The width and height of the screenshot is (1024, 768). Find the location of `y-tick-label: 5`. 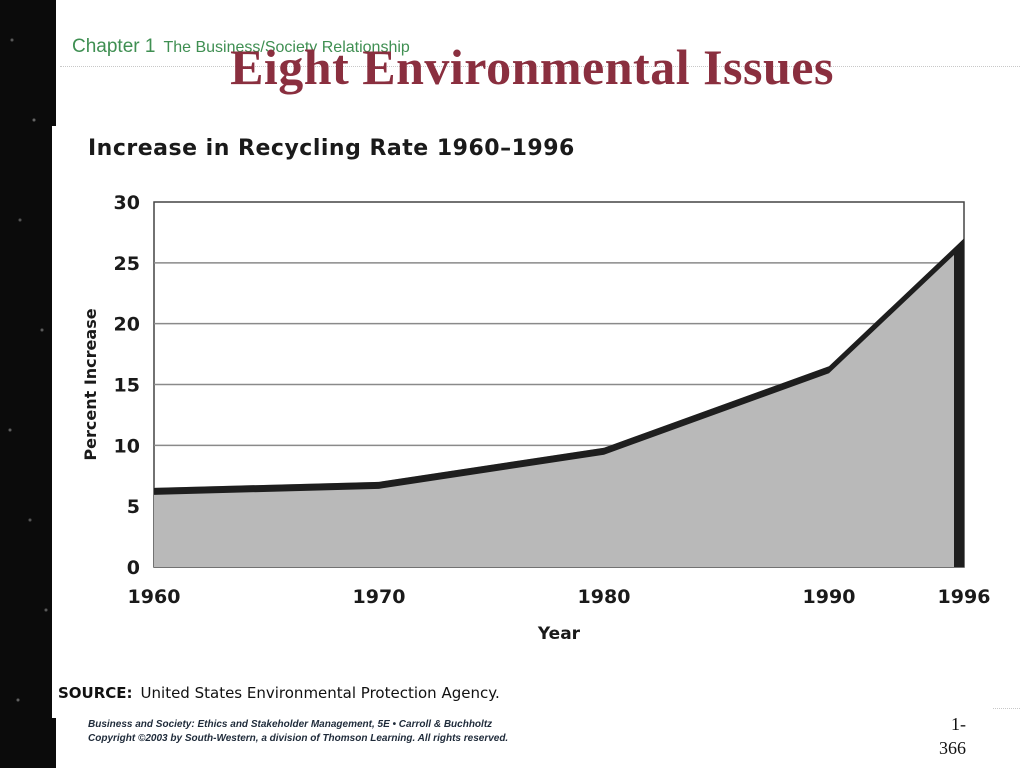

y-tick-label: 5 is located at coordinates (133, 507).